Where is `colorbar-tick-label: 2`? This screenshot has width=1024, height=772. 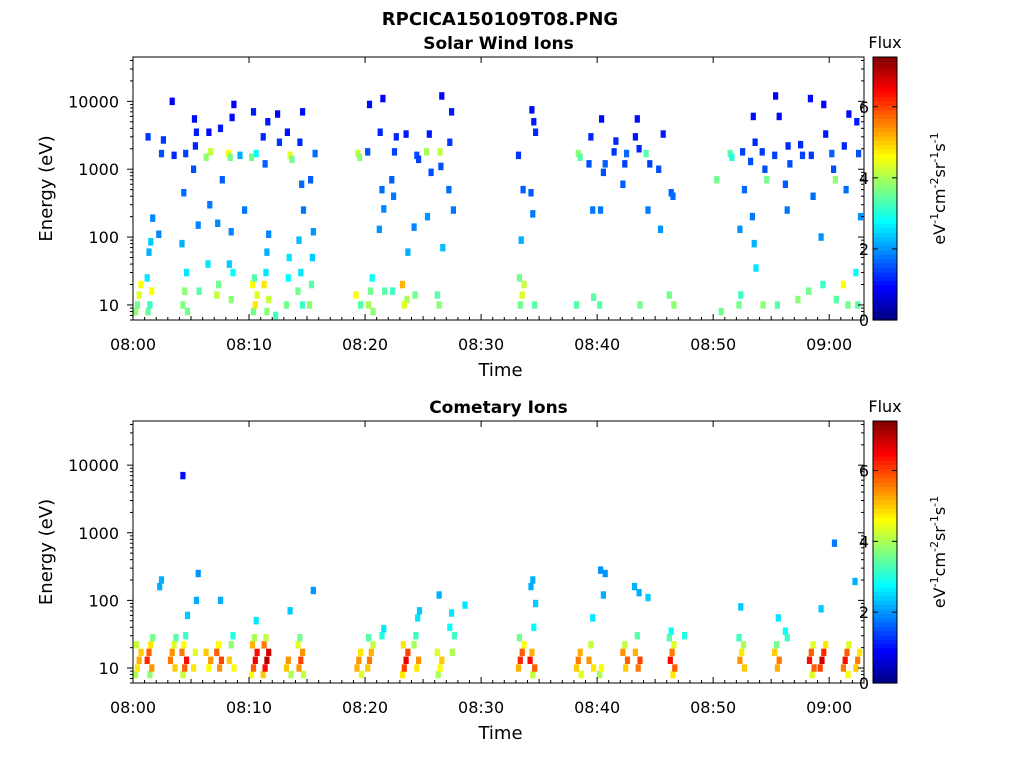 colorbar-tick-label: 2 is located at coordinates (864, 249).